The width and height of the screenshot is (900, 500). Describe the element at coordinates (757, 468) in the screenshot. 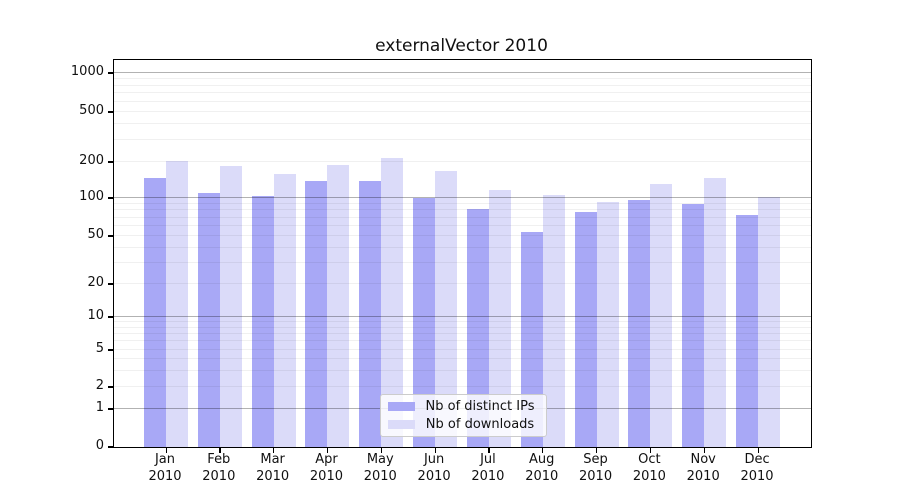

I see `x-tick-label-dec: Dec 2010` at that location.